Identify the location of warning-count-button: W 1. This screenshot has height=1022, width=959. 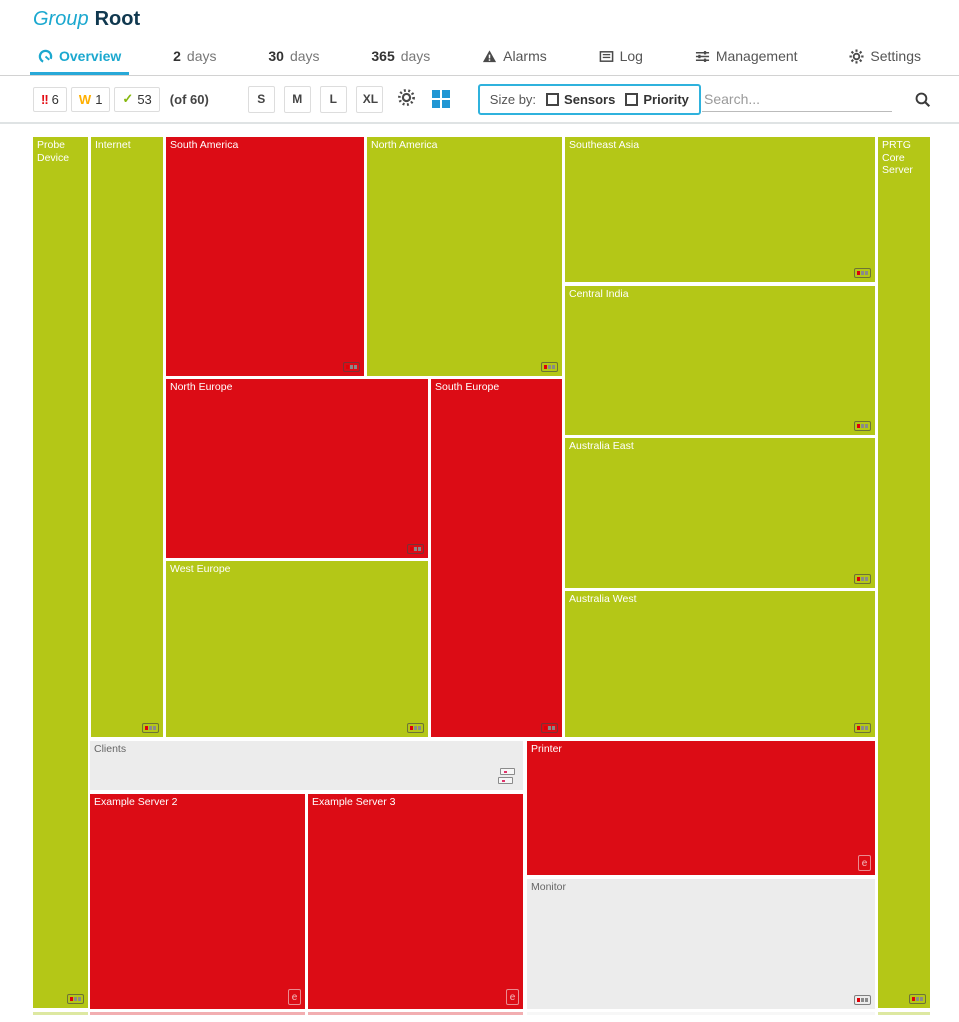
(90, 99).